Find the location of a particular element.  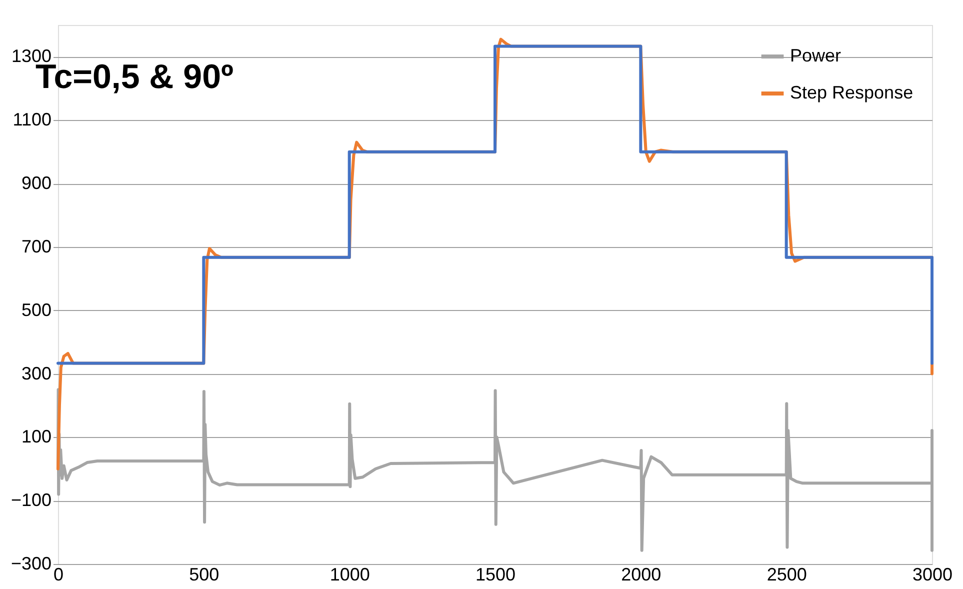

y-tick-label: −300 is located at coordinates (31, 564).